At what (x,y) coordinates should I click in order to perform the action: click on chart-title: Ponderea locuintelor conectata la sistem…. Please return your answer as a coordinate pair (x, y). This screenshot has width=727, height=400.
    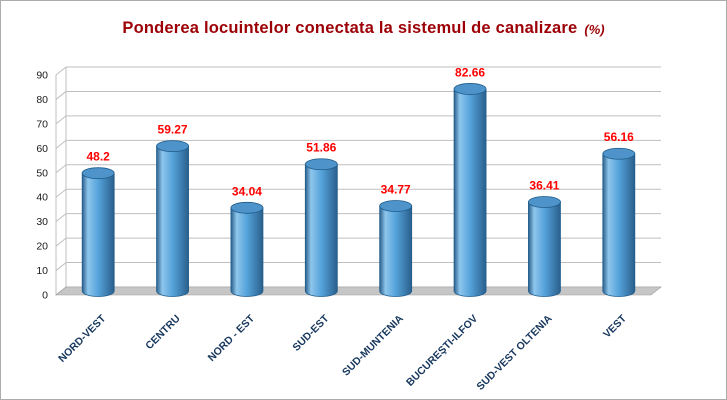
    Looking at the image, I should click on (363, 28).